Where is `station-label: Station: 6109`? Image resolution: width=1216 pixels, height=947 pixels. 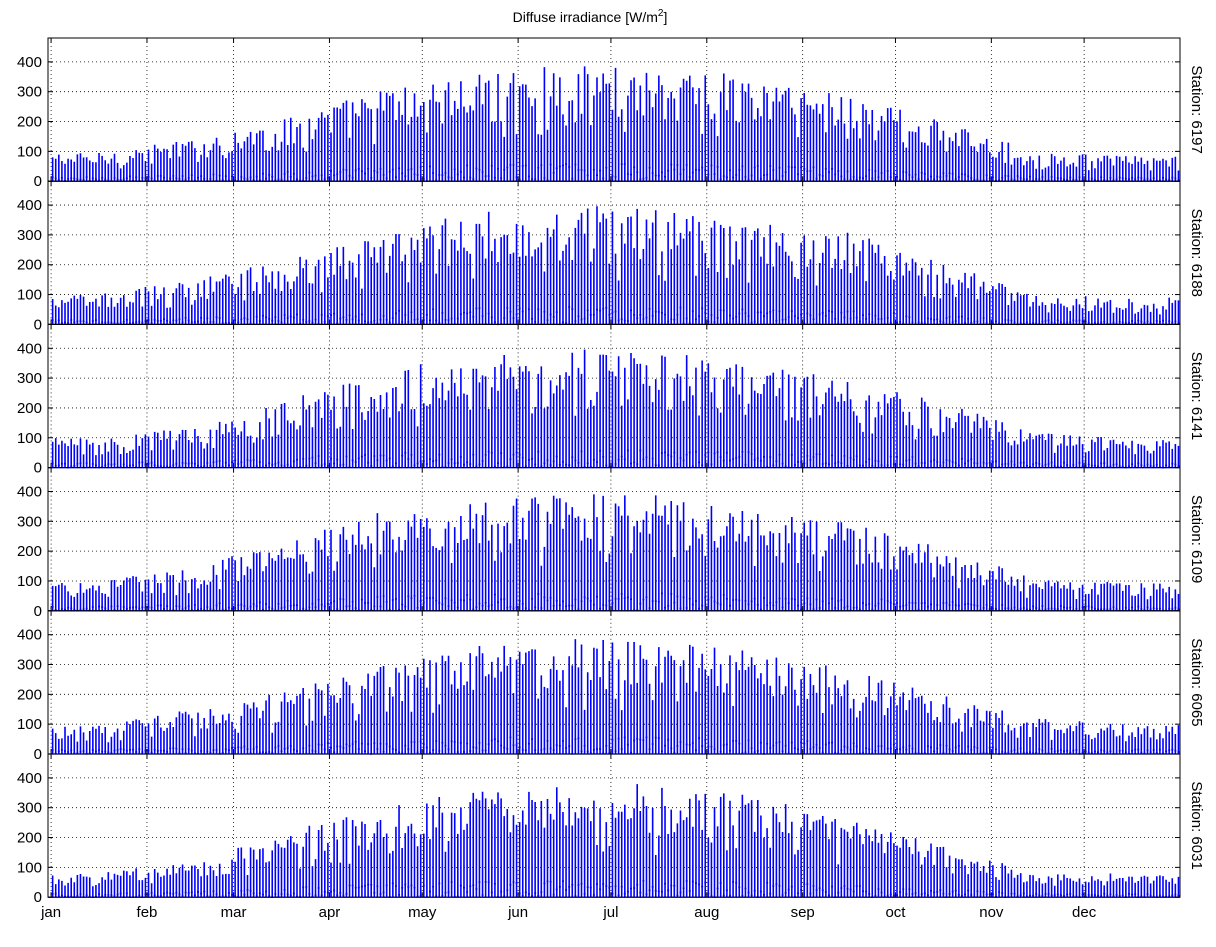
station-label: Station: 6109 is located at coordinates (1196, 539).